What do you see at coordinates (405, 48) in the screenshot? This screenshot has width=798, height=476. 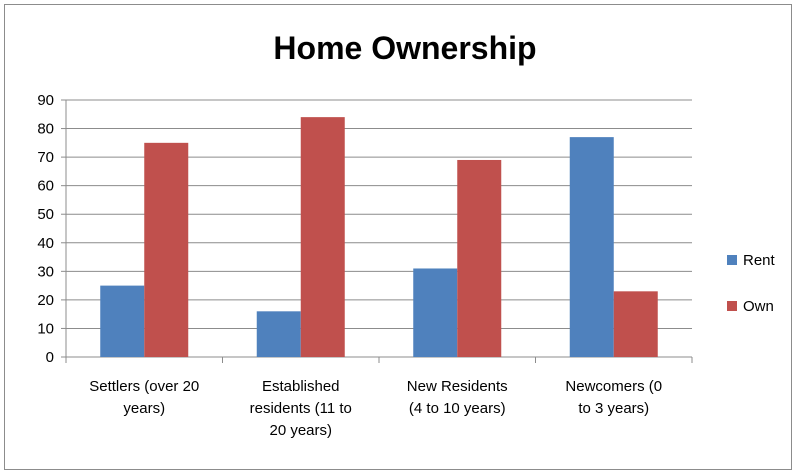 I see `chart-title: Home Ownership` at bounding box center [405, 48].